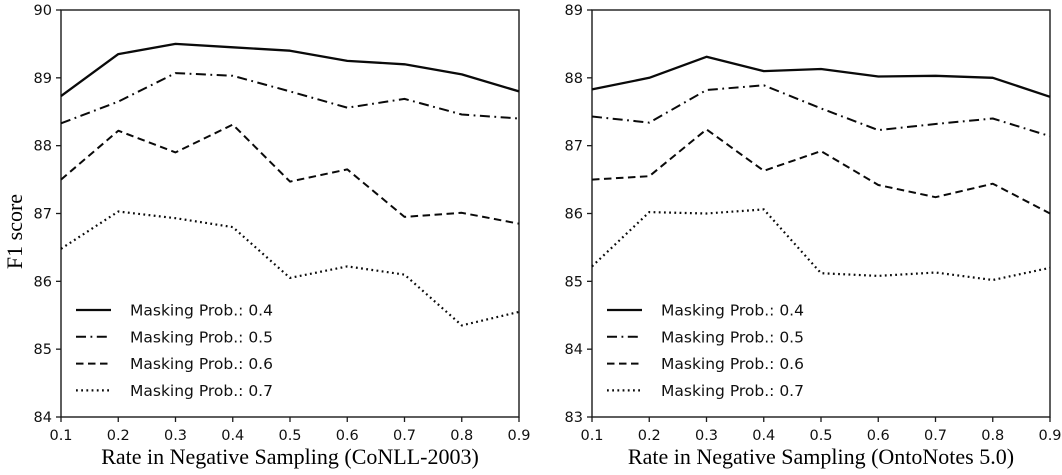 The height and width of the screenshot is (475, 1062). I want to click on y-axis-title: F1 score, so click(14, 231).